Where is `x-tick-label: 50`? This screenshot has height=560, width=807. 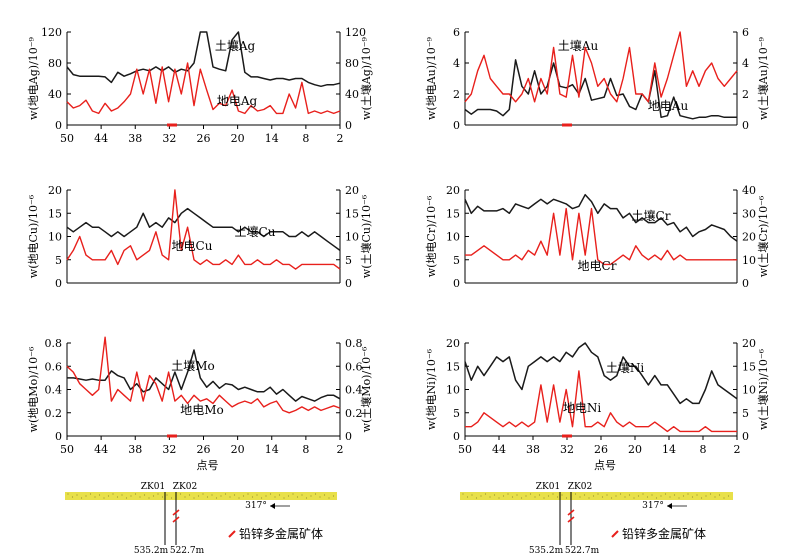
x-tick-label: 50 is located at coordinates (465, 449).